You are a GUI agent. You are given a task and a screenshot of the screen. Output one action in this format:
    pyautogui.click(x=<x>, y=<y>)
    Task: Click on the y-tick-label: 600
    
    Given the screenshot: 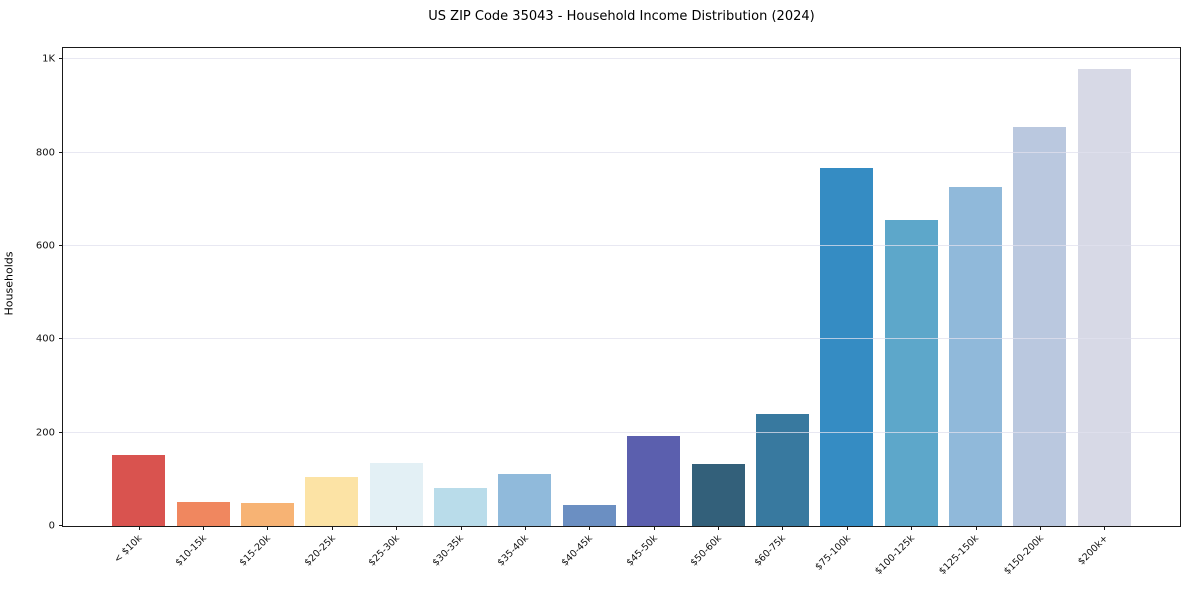 What is the action you would take?
    pyautogui.click(x=45, y=246)
    